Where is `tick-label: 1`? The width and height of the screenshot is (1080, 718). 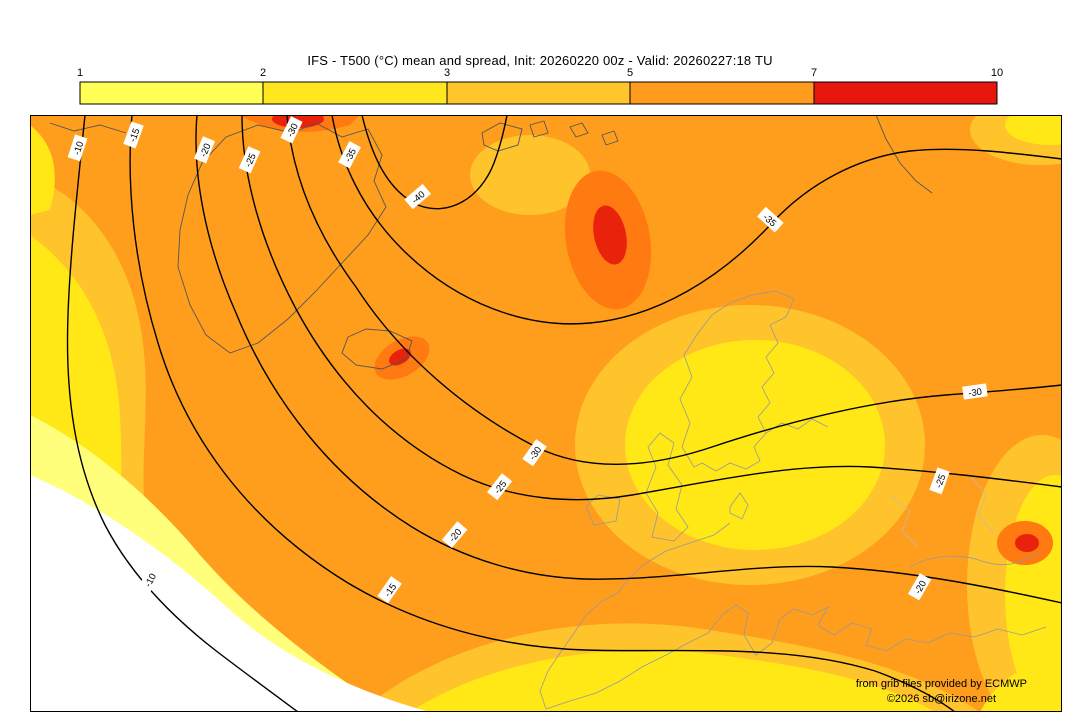
tick-label: 1 is located at coordinates (80, 73).